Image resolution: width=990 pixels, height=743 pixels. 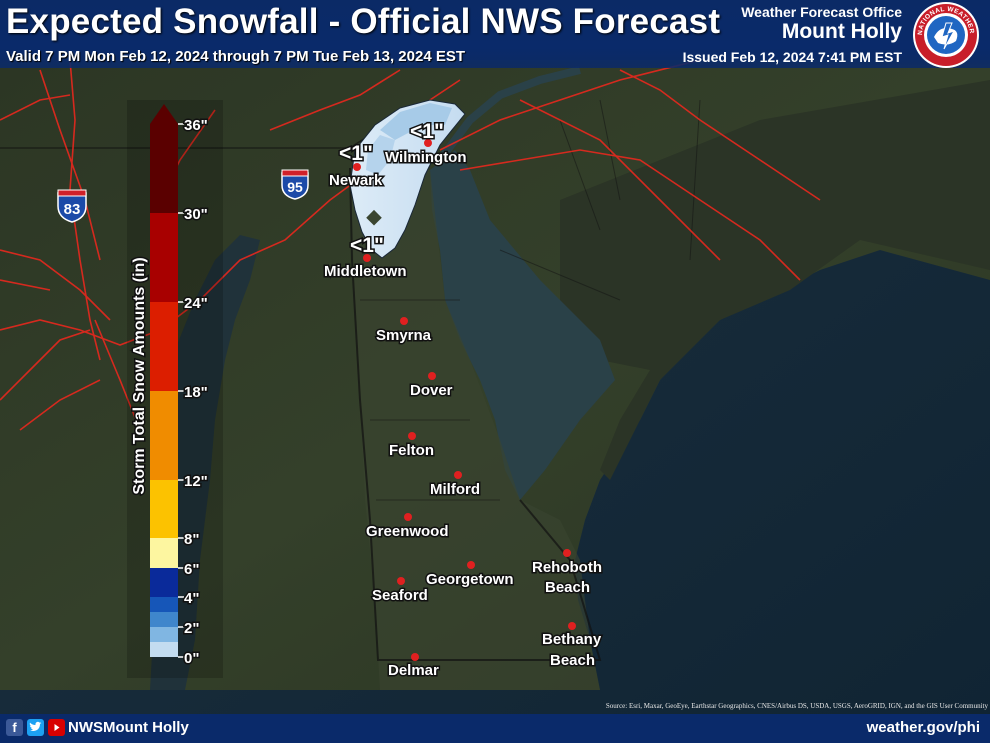 What do you see at coordinates (356, 180) in the screenshot?
I see `city-label-newark: Newark` at bounding box center [356, 180].